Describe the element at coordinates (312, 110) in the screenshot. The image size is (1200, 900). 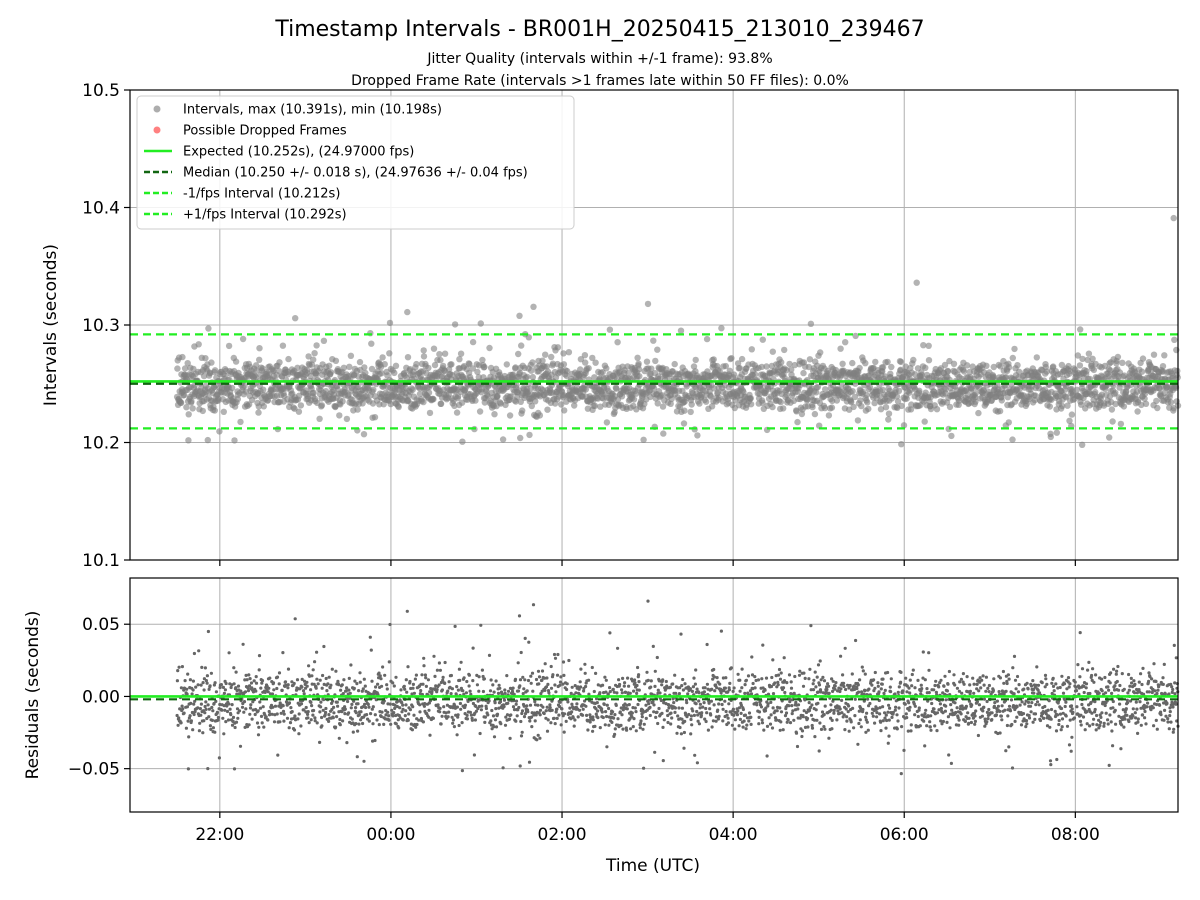
I see `legend-label: Intervals, max (10.391s), min (10.198s)` at that location.